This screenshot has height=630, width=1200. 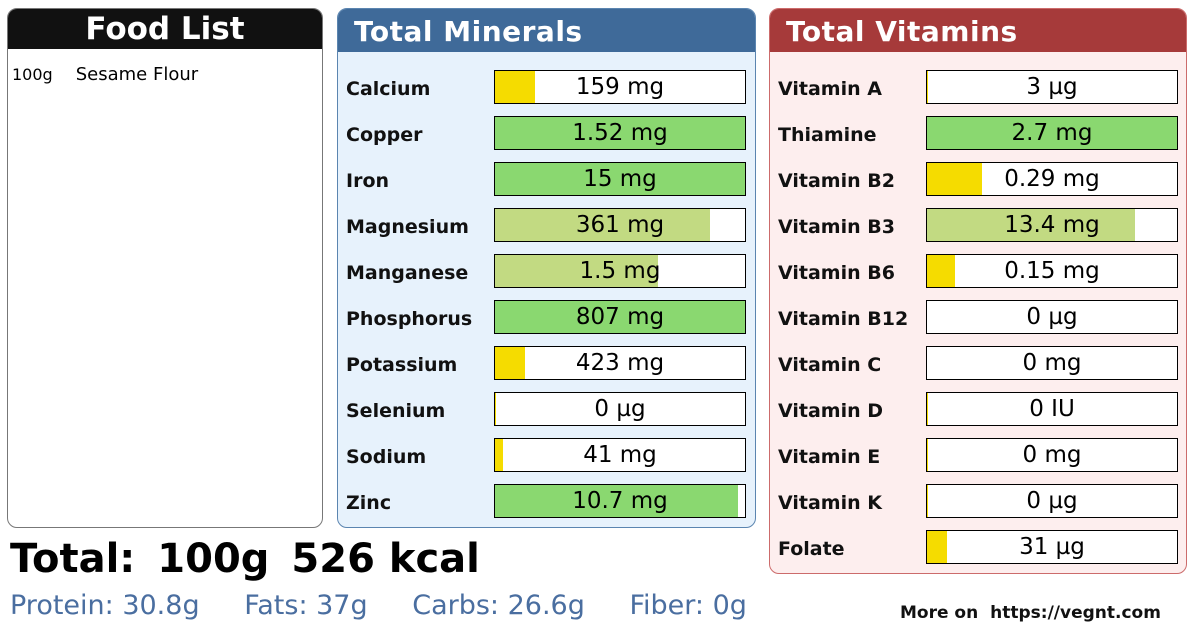 I want to click on vitamin-row: Vitamin C 0 mg, so click(x=978, y=364).